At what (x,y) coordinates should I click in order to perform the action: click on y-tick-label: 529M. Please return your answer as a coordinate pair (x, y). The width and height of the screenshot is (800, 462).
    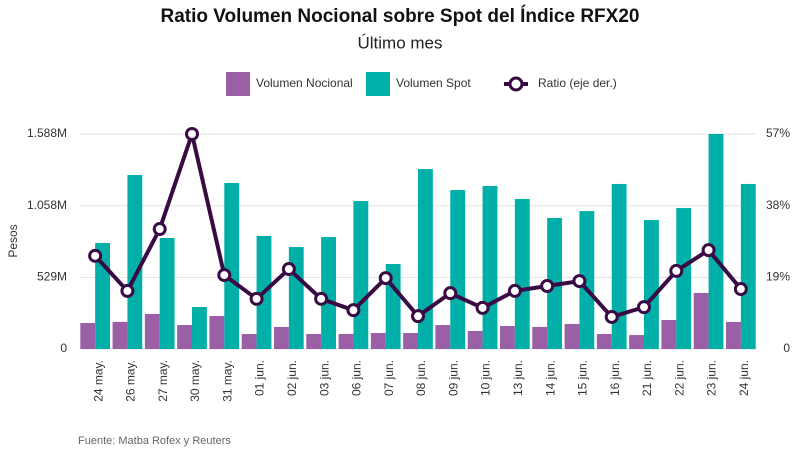
    Looking at the image, I should click on (52, 277).